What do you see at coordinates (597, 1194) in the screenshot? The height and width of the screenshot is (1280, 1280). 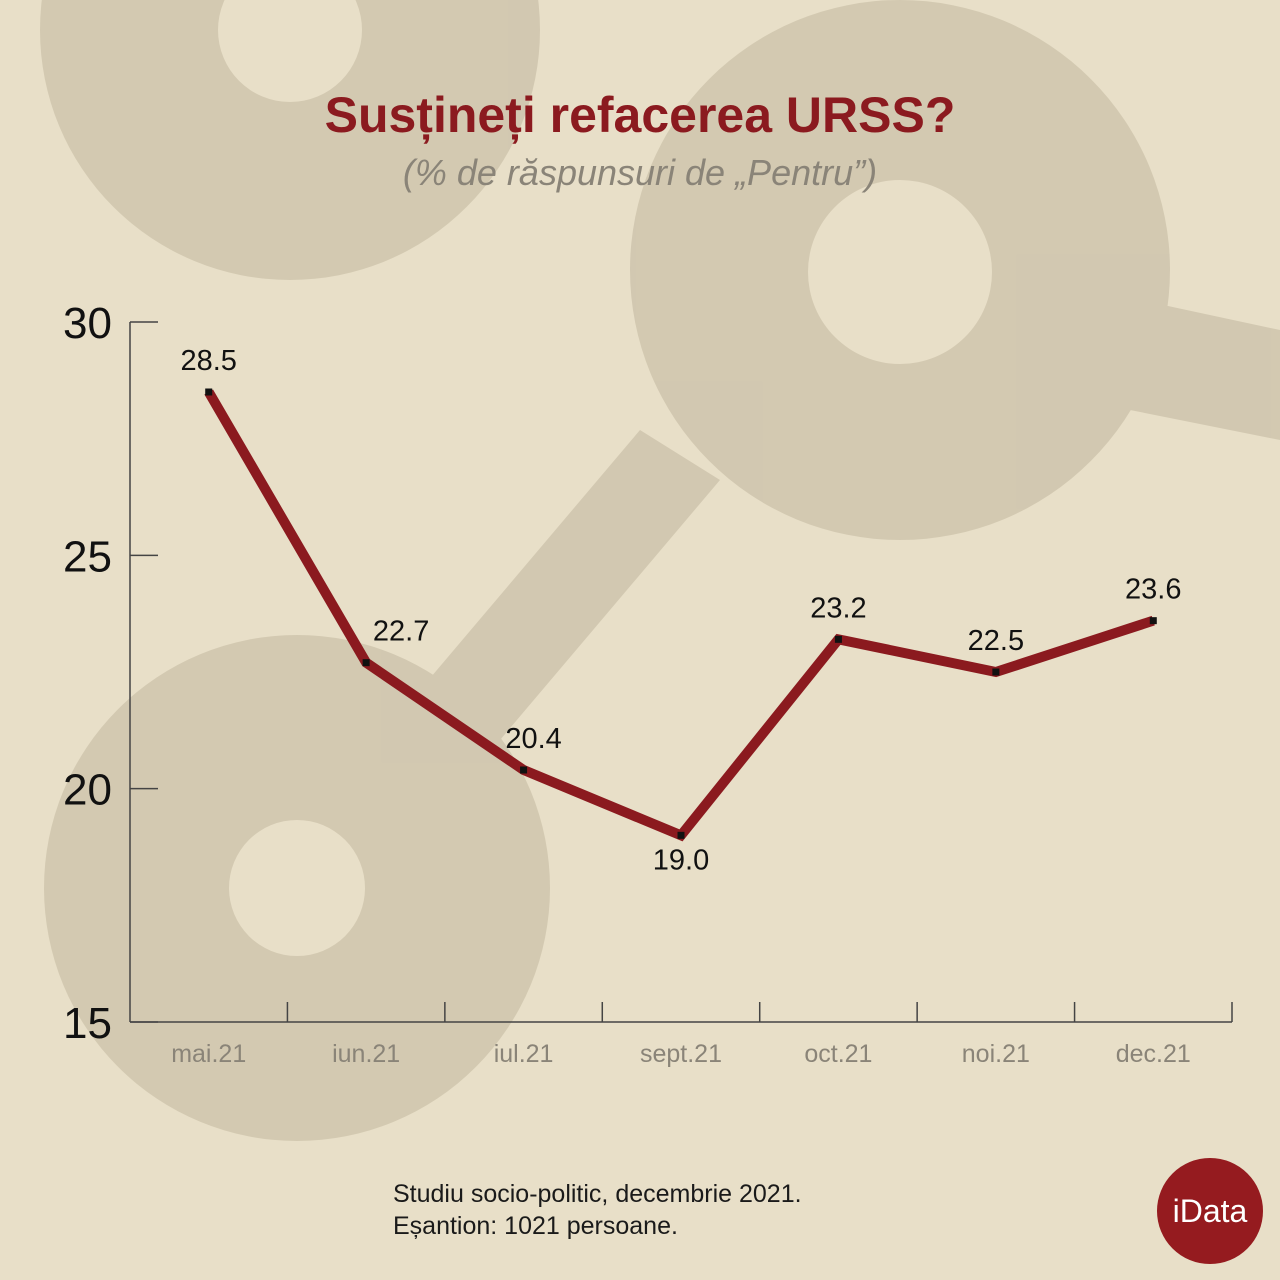 I see `footer-study: Studiu socio-politic, decembrie 2021.` at bounding box center [597, 1194].